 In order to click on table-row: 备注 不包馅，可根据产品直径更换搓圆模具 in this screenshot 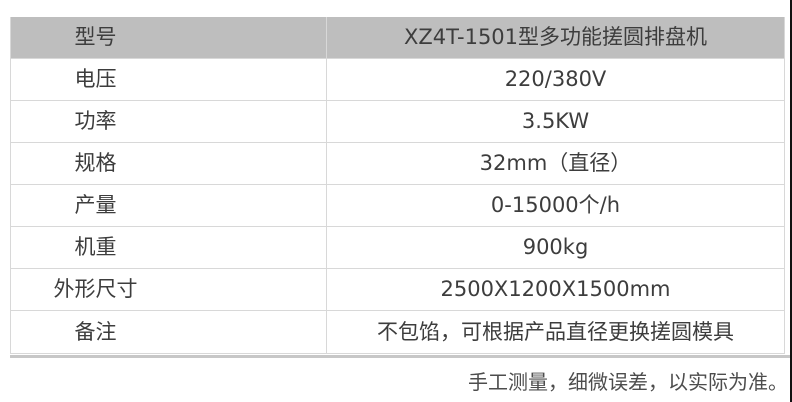, I will do `click(397, 332)`.